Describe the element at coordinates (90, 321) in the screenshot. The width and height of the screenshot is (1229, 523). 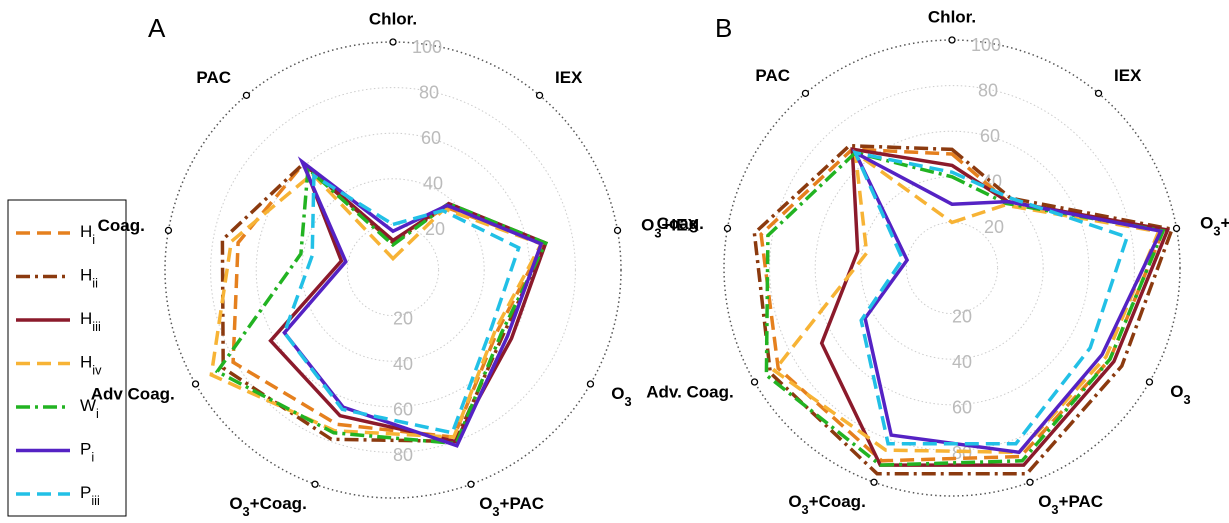
I see `legend-label: Hiii` at that location.